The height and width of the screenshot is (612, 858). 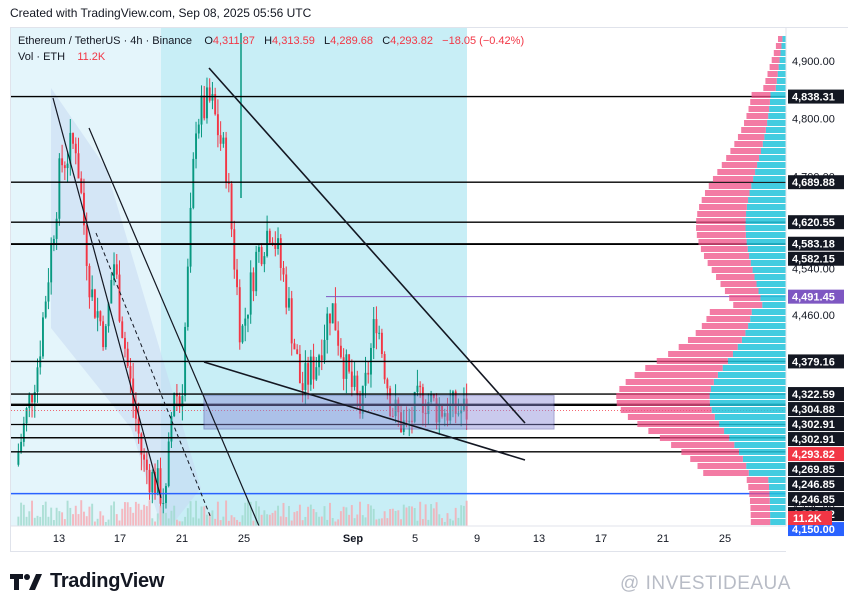 I want to click on range-box, so click(x=379, y=412).